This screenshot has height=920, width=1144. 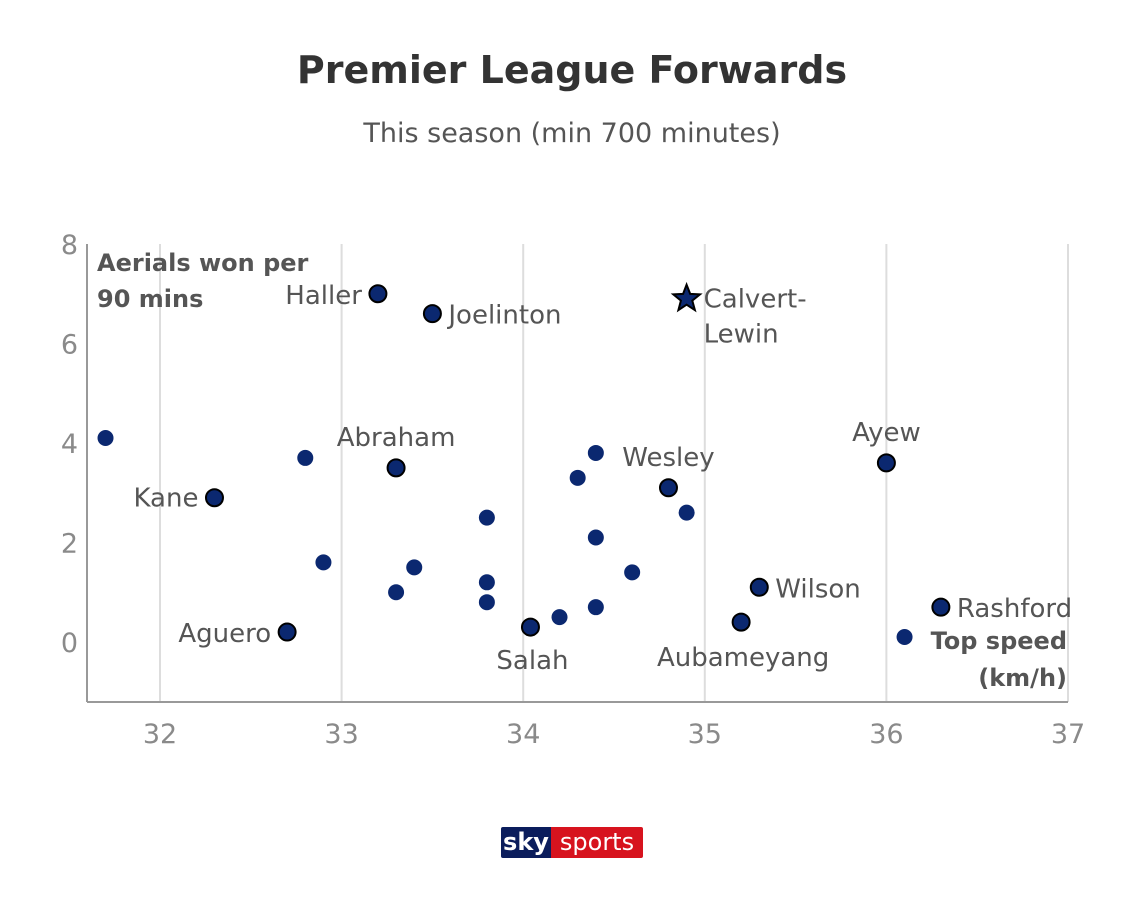 What do you see at coordinates (69, 643) in the screenshot?
I see `y-tick-label: 0` at bounding box center [69, 643].